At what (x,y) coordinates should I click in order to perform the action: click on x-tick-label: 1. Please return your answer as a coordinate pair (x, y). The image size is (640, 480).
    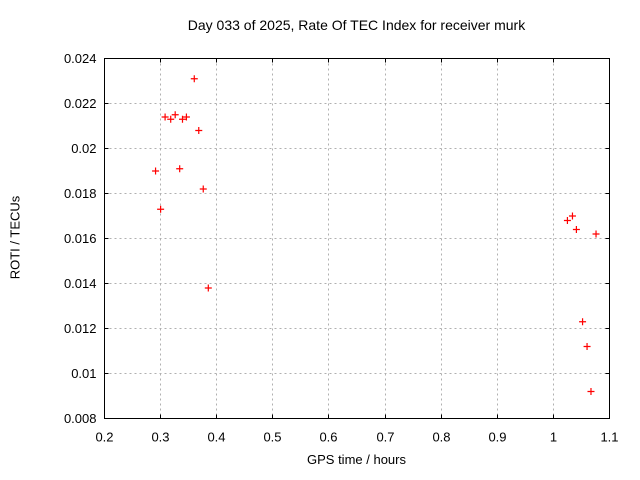
    Looking at the image, I should click on (553, 437).